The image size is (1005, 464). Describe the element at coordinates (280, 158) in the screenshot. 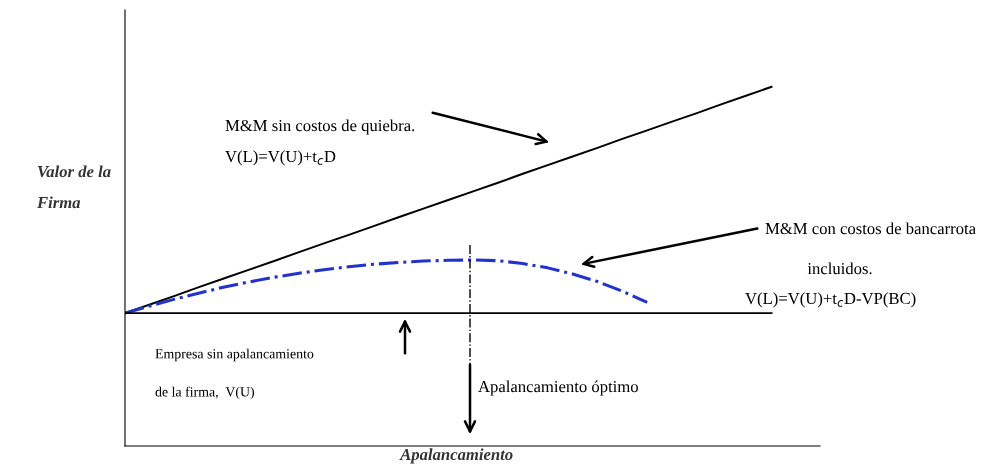

I see `annotation: V(L)=V(U)+t$_{c}$D` at that location.